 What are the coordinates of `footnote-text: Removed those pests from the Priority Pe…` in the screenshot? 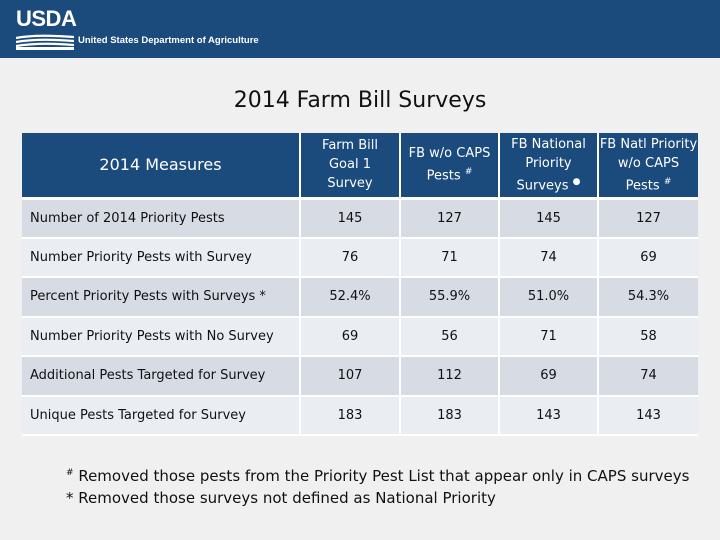 It's located at (384, 476).